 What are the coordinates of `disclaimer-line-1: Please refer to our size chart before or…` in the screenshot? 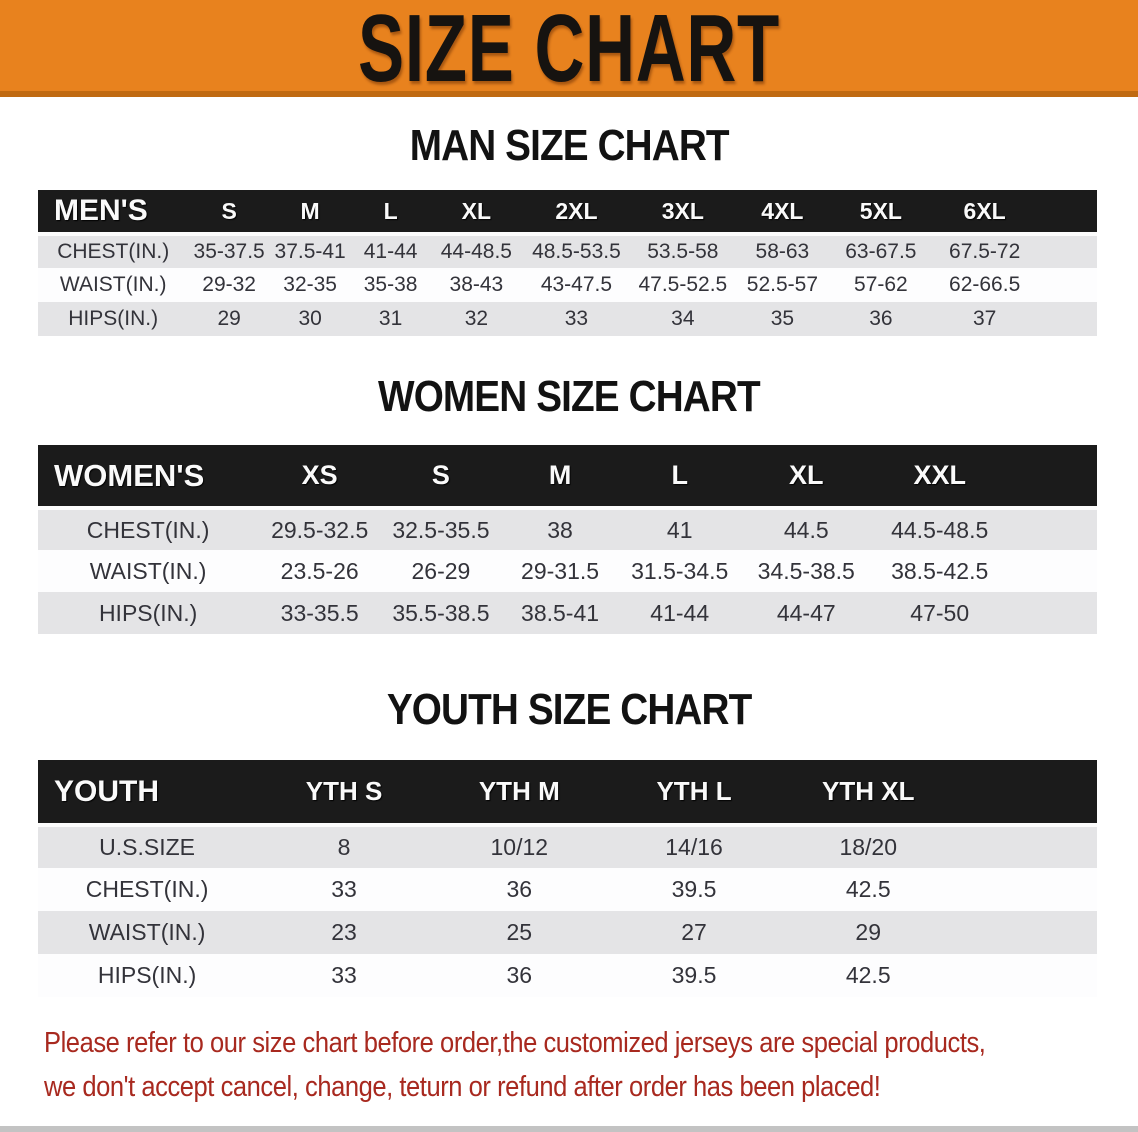 It's located at (515, 1043).